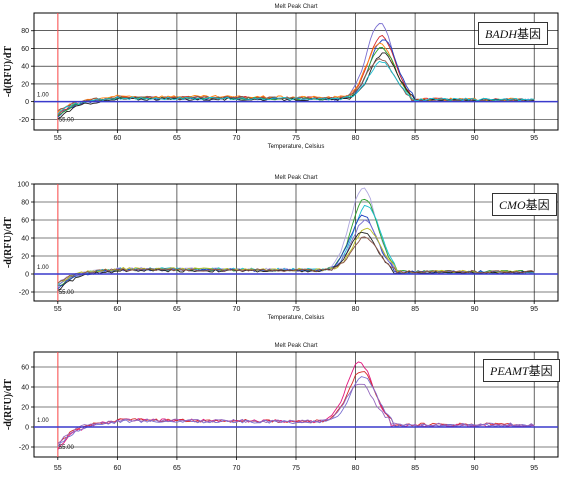 Image resolution: width=581 pixels, height=483 pixels. I want to click on gene-label-peamt: PEAMT基因, so click(521, 370).